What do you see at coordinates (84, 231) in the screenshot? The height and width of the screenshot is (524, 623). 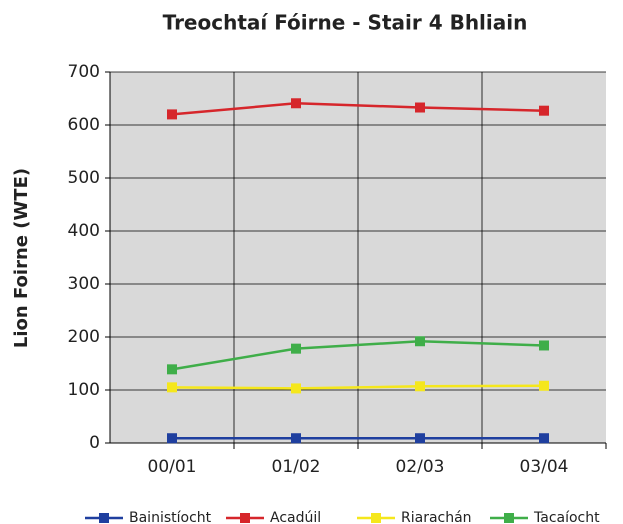 I see `y-tick-label: 400` at bounding box center [84, 231].